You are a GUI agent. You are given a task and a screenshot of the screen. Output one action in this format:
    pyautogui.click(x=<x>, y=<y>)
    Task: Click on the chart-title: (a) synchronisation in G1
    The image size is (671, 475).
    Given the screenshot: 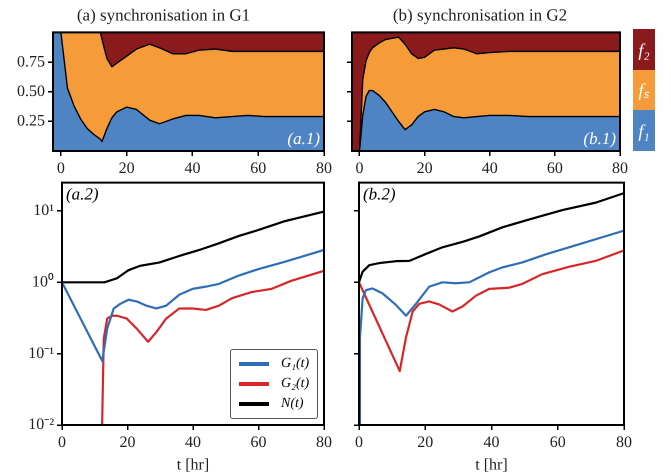 What is the action you would take?
    pyautogui.click(x=163, y=15)
    